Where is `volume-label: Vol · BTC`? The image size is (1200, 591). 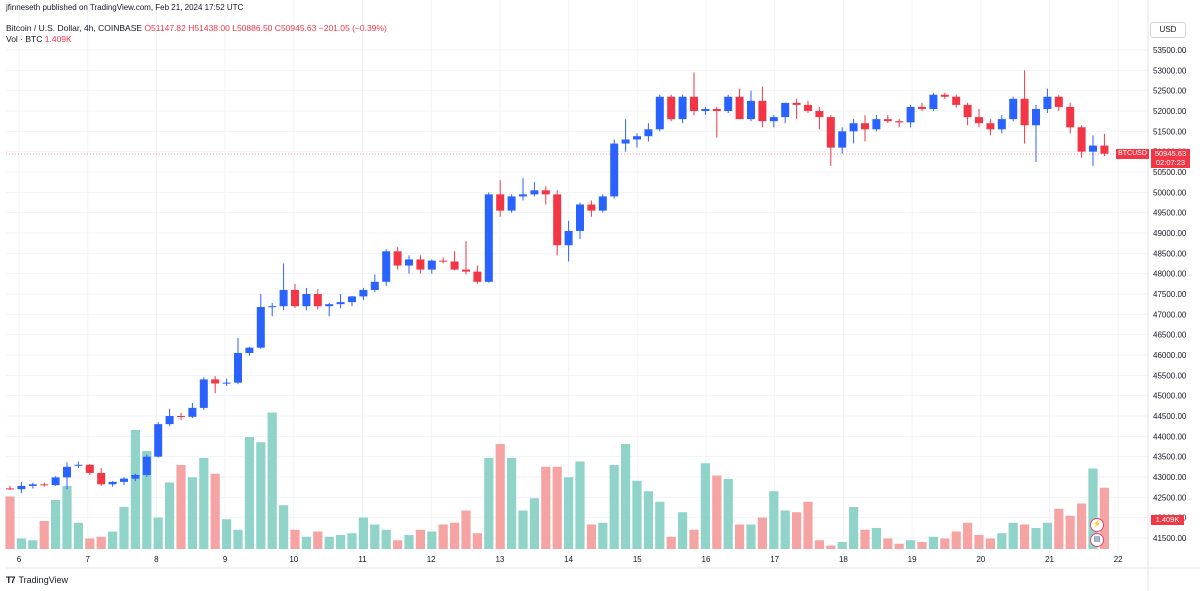 volume-label: Vol · BTC is located at coordinates (24, 39).